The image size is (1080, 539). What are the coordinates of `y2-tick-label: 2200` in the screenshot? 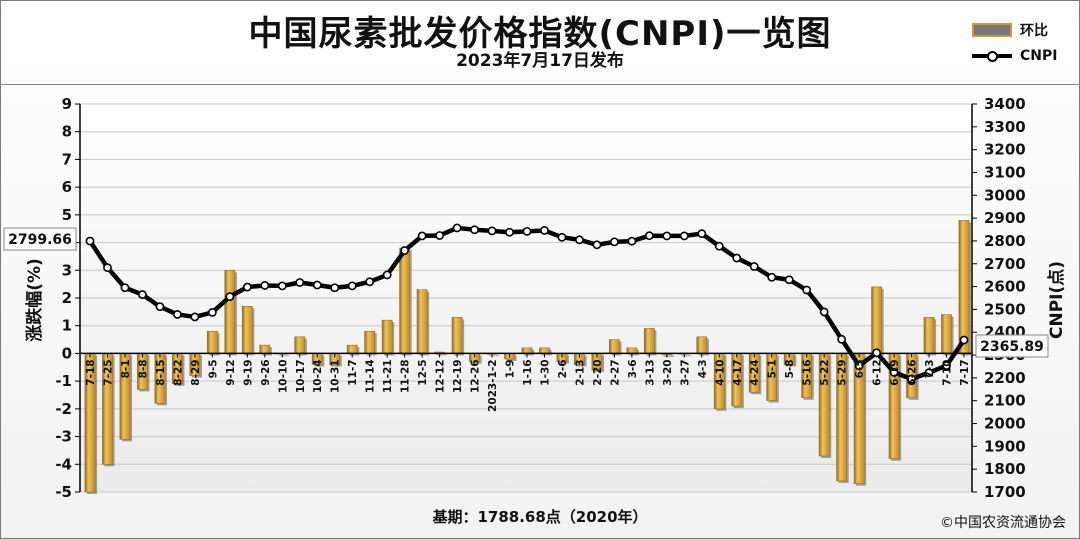 It's located at (1005, 378).